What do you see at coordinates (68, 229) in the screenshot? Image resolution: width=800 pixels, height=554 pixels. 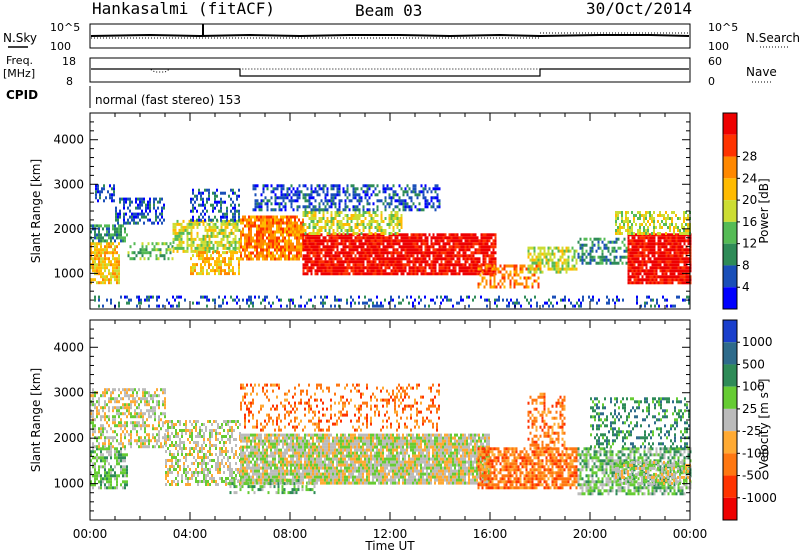 I see `y-tick-label: 2000` at bounding box center [68, 229].